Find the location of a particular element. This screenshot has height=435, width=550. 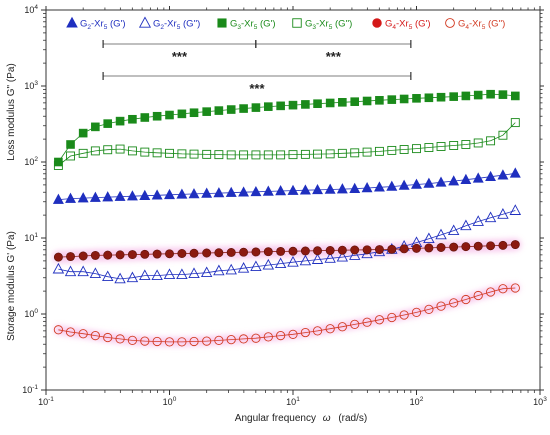

legend-item-5: G4-Xr5 (G') is located at coordinates (401, 24).